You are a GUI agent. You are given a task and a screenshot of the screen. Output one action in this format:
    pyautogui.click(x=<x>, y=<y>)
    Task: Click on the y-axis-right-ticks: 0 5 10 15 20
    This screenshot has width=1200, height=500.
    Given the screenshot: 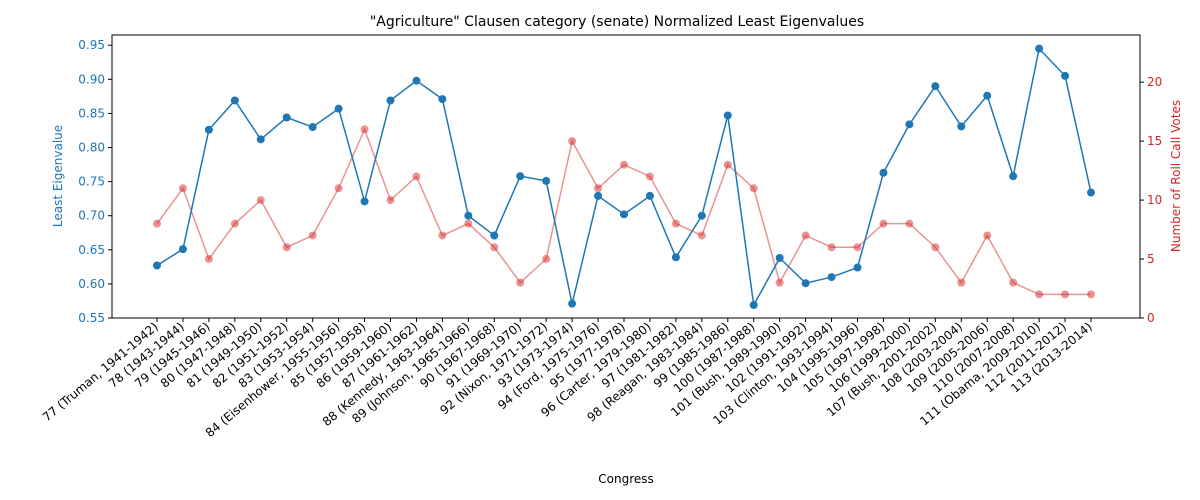 What is the action you would take?
    pyautogui.click(x=1151, y=200)
    